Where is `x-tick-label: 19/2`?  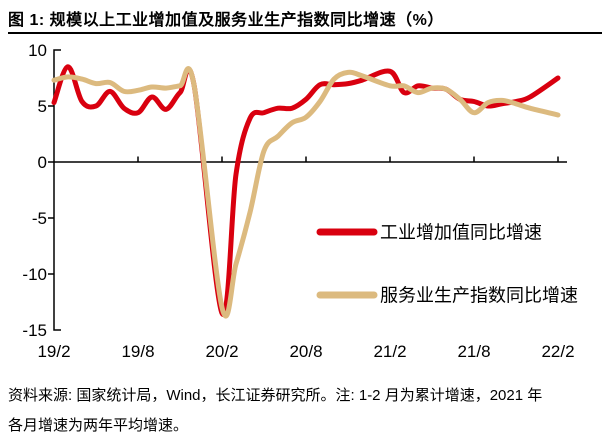 x-tick-label: 19/2 is located at coordinates (53, 351).